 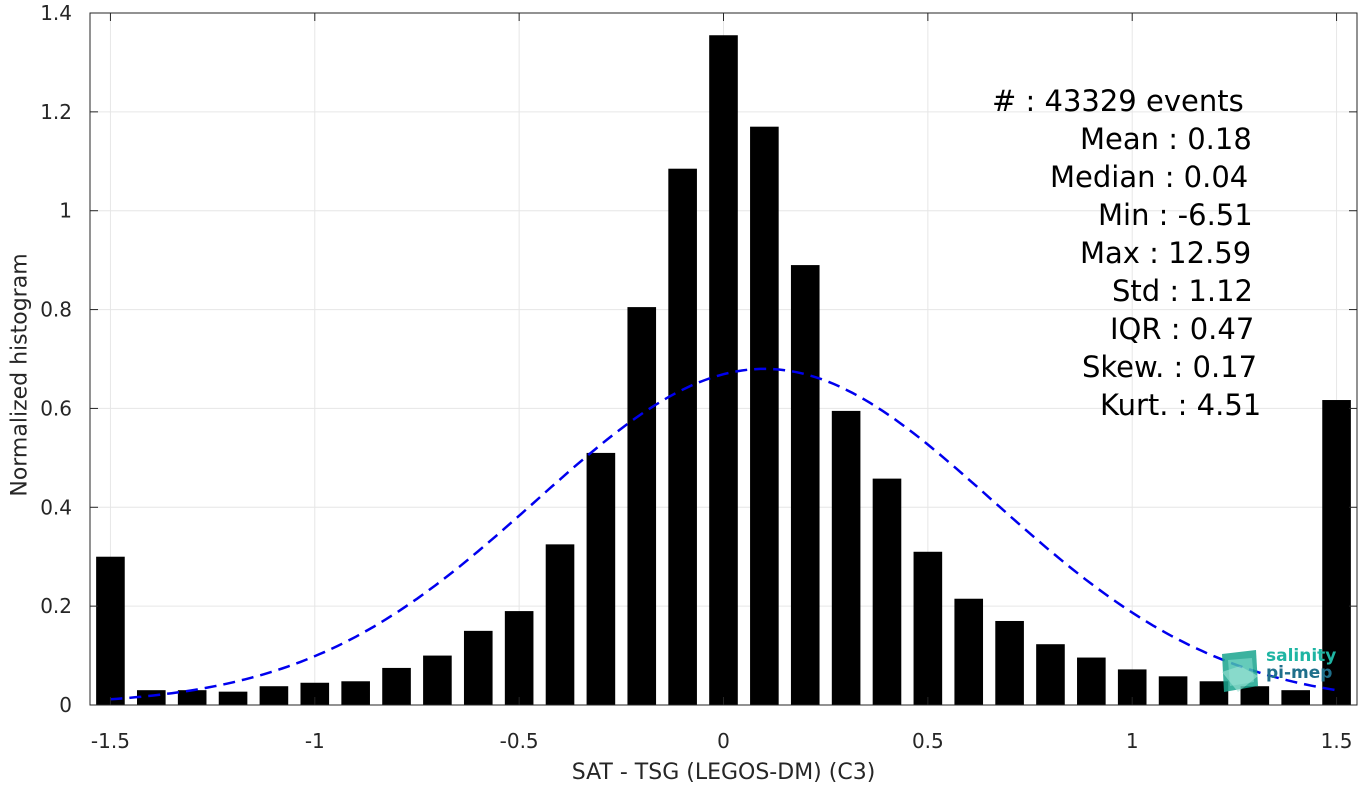 I want to click on stat-min-row: Min : -6.51, so click(x=1110, y=215).